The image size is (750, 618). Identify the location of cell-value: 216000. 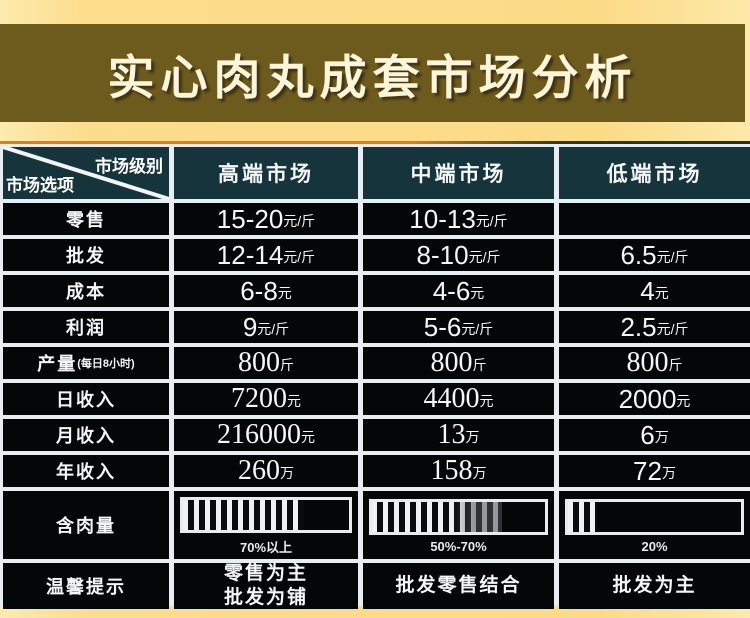
(259, 434).